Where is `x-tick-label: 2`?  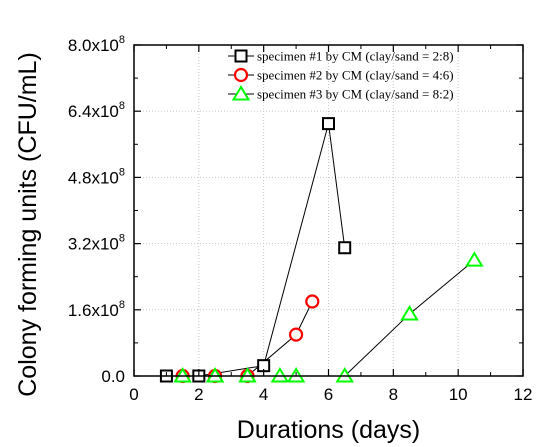 x-tick-label: 2 is located at coordinates (198, 394).